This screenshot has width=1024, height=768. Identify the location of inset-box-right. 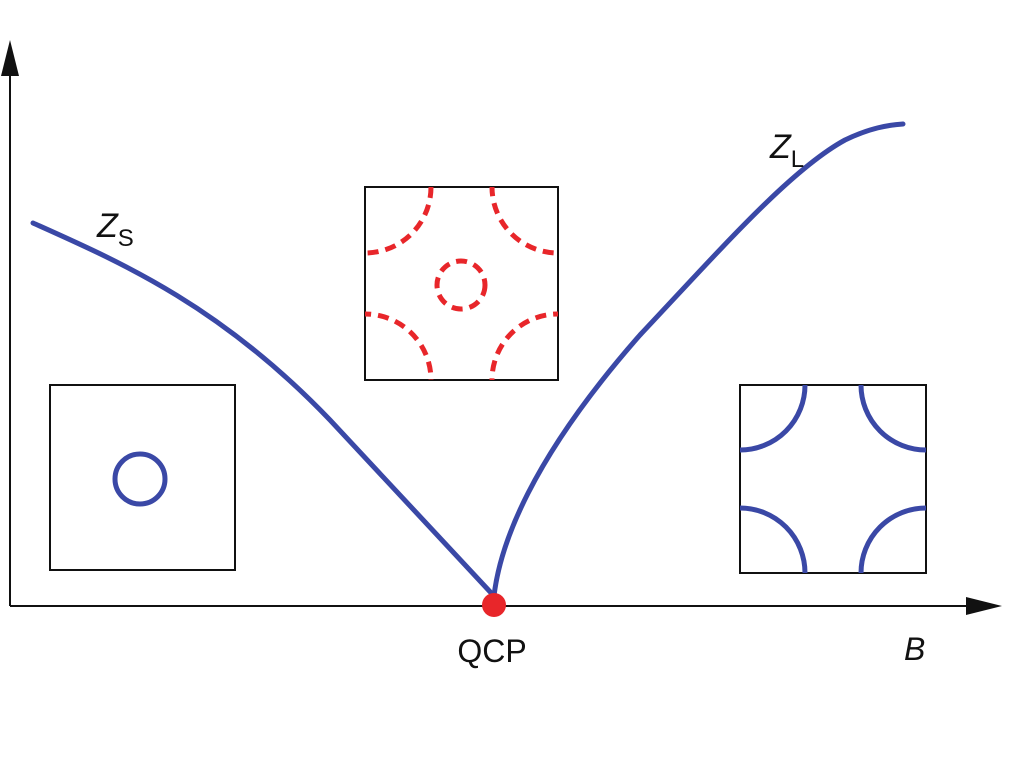
(833, 479).